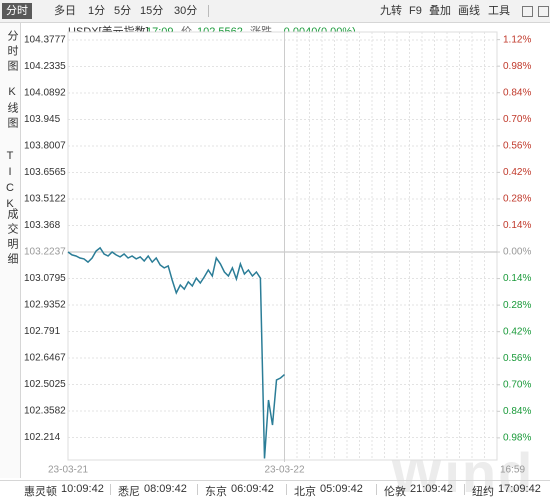  What do you see at coordinates (17, 11) in the screenshot?
I see `tab: 分时` at bounding box center [17, 11].